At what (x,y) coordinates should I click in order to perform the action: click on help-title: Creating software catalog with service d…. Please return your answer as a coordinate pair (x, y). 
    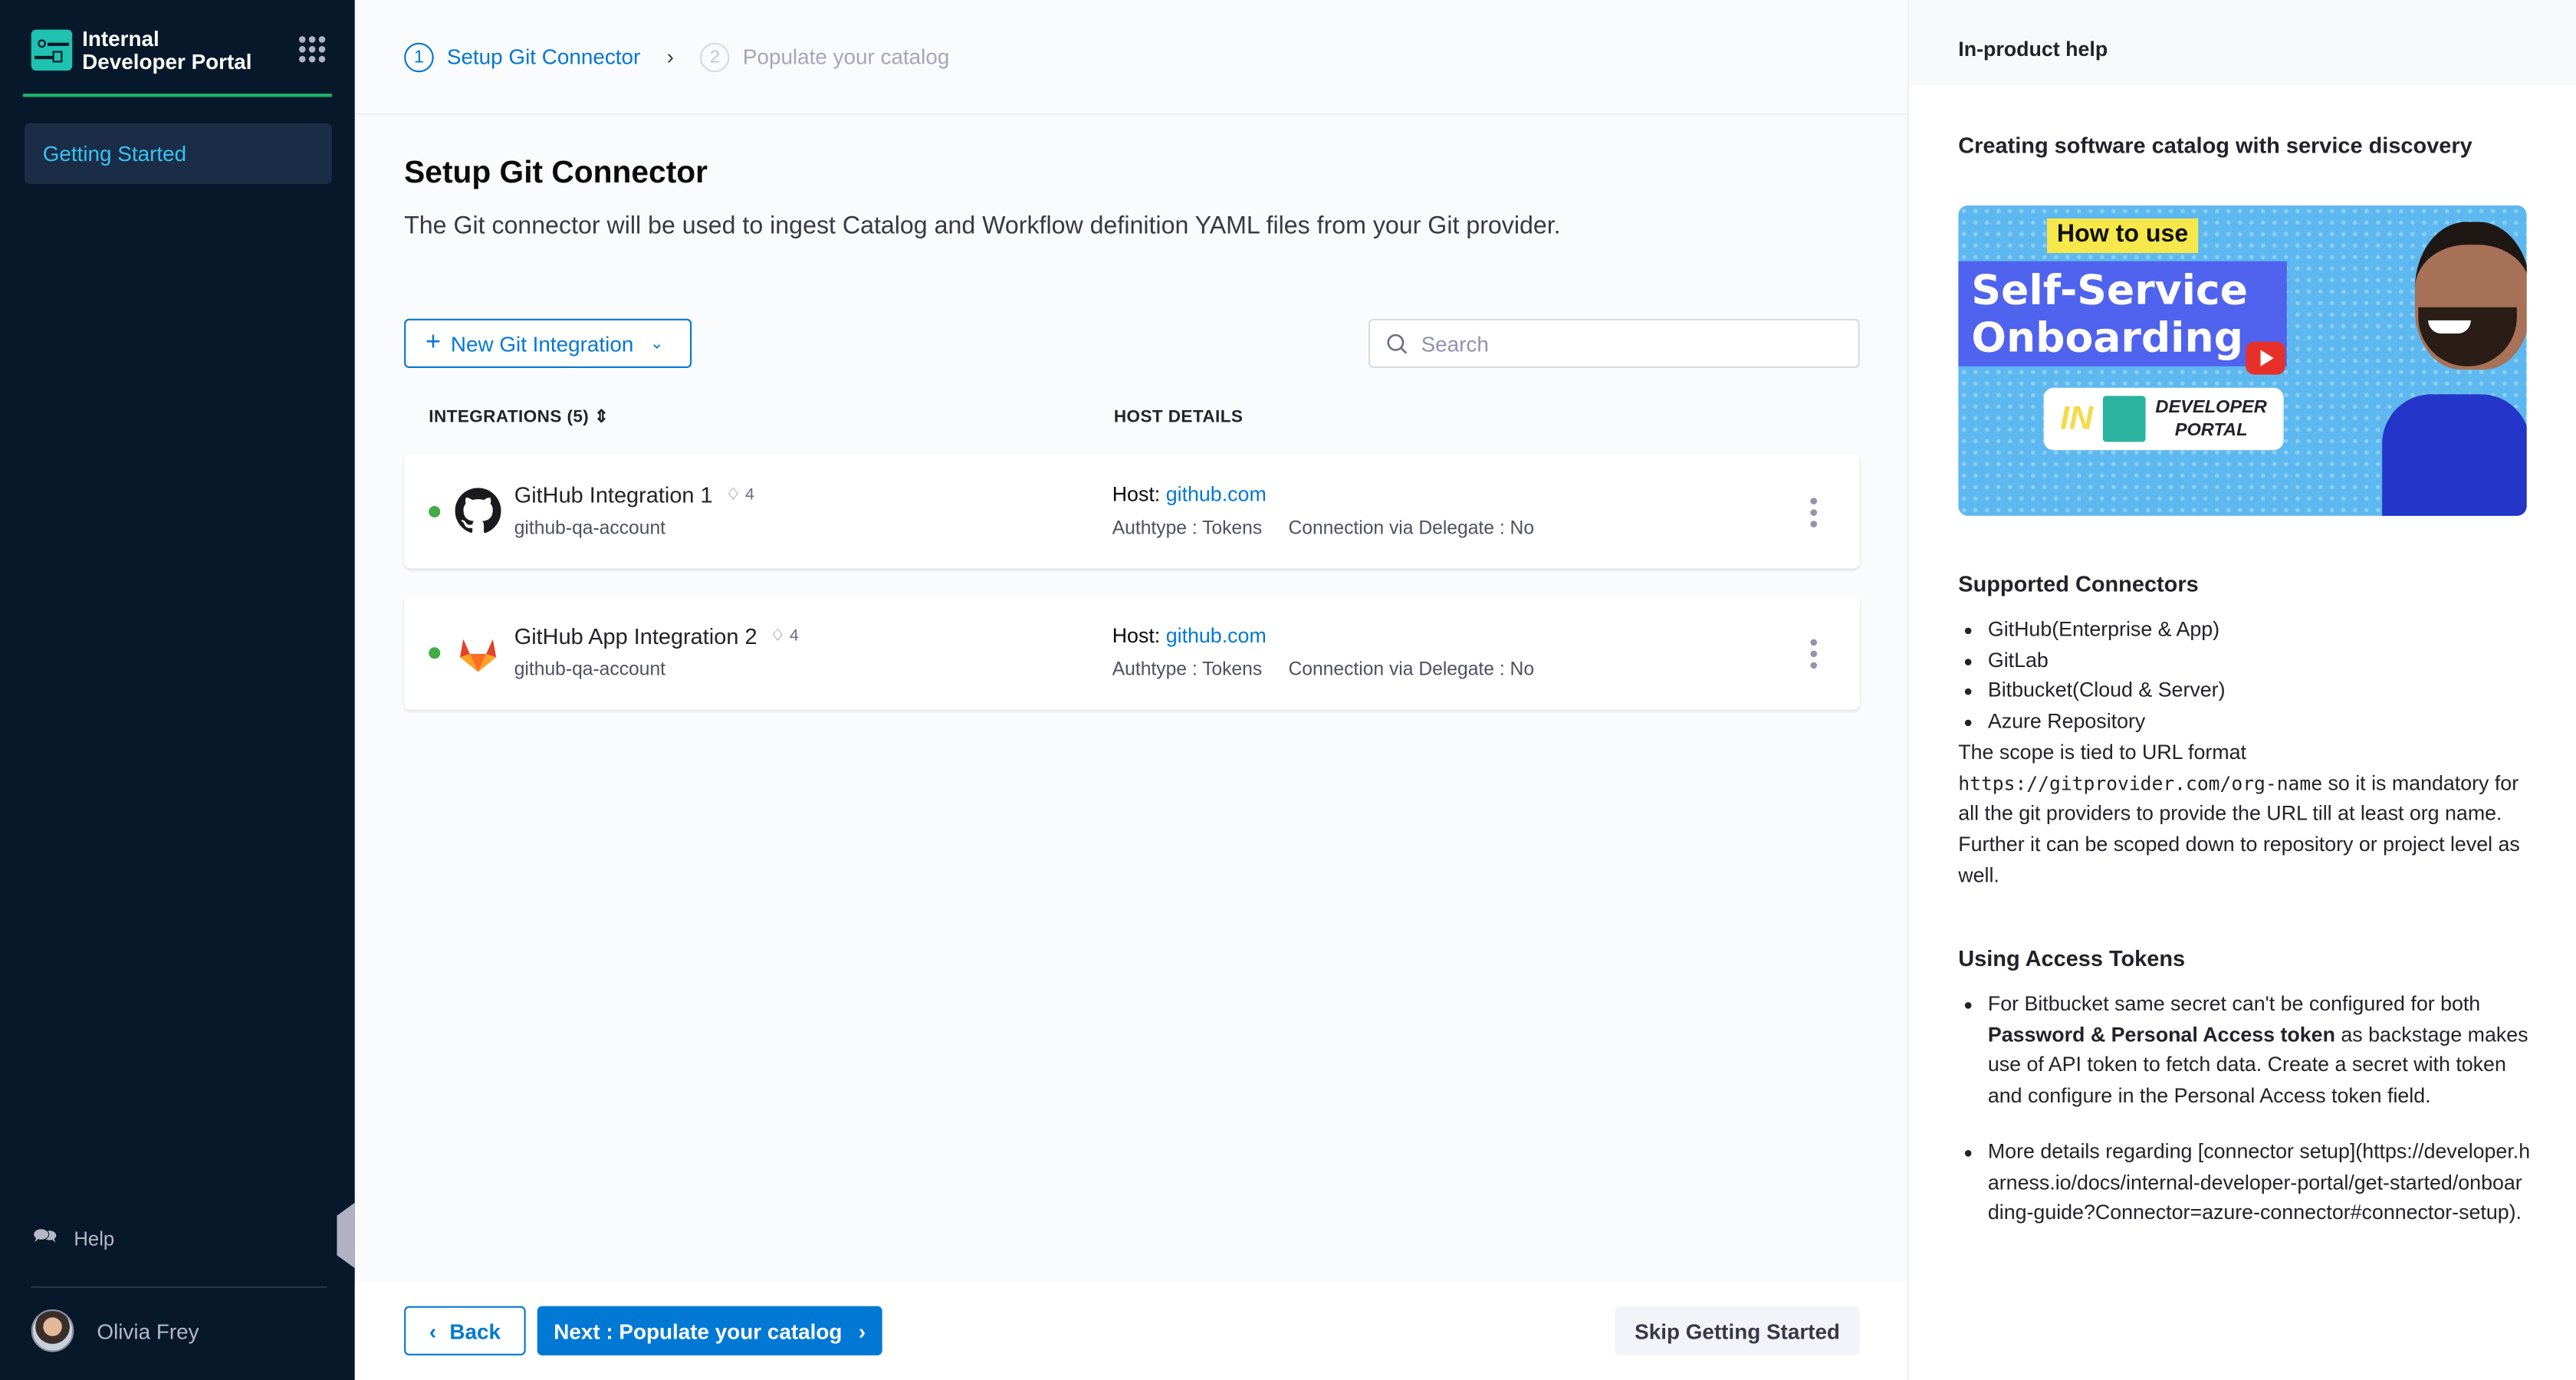
    Looking at the image, I should click on (2215, 146).